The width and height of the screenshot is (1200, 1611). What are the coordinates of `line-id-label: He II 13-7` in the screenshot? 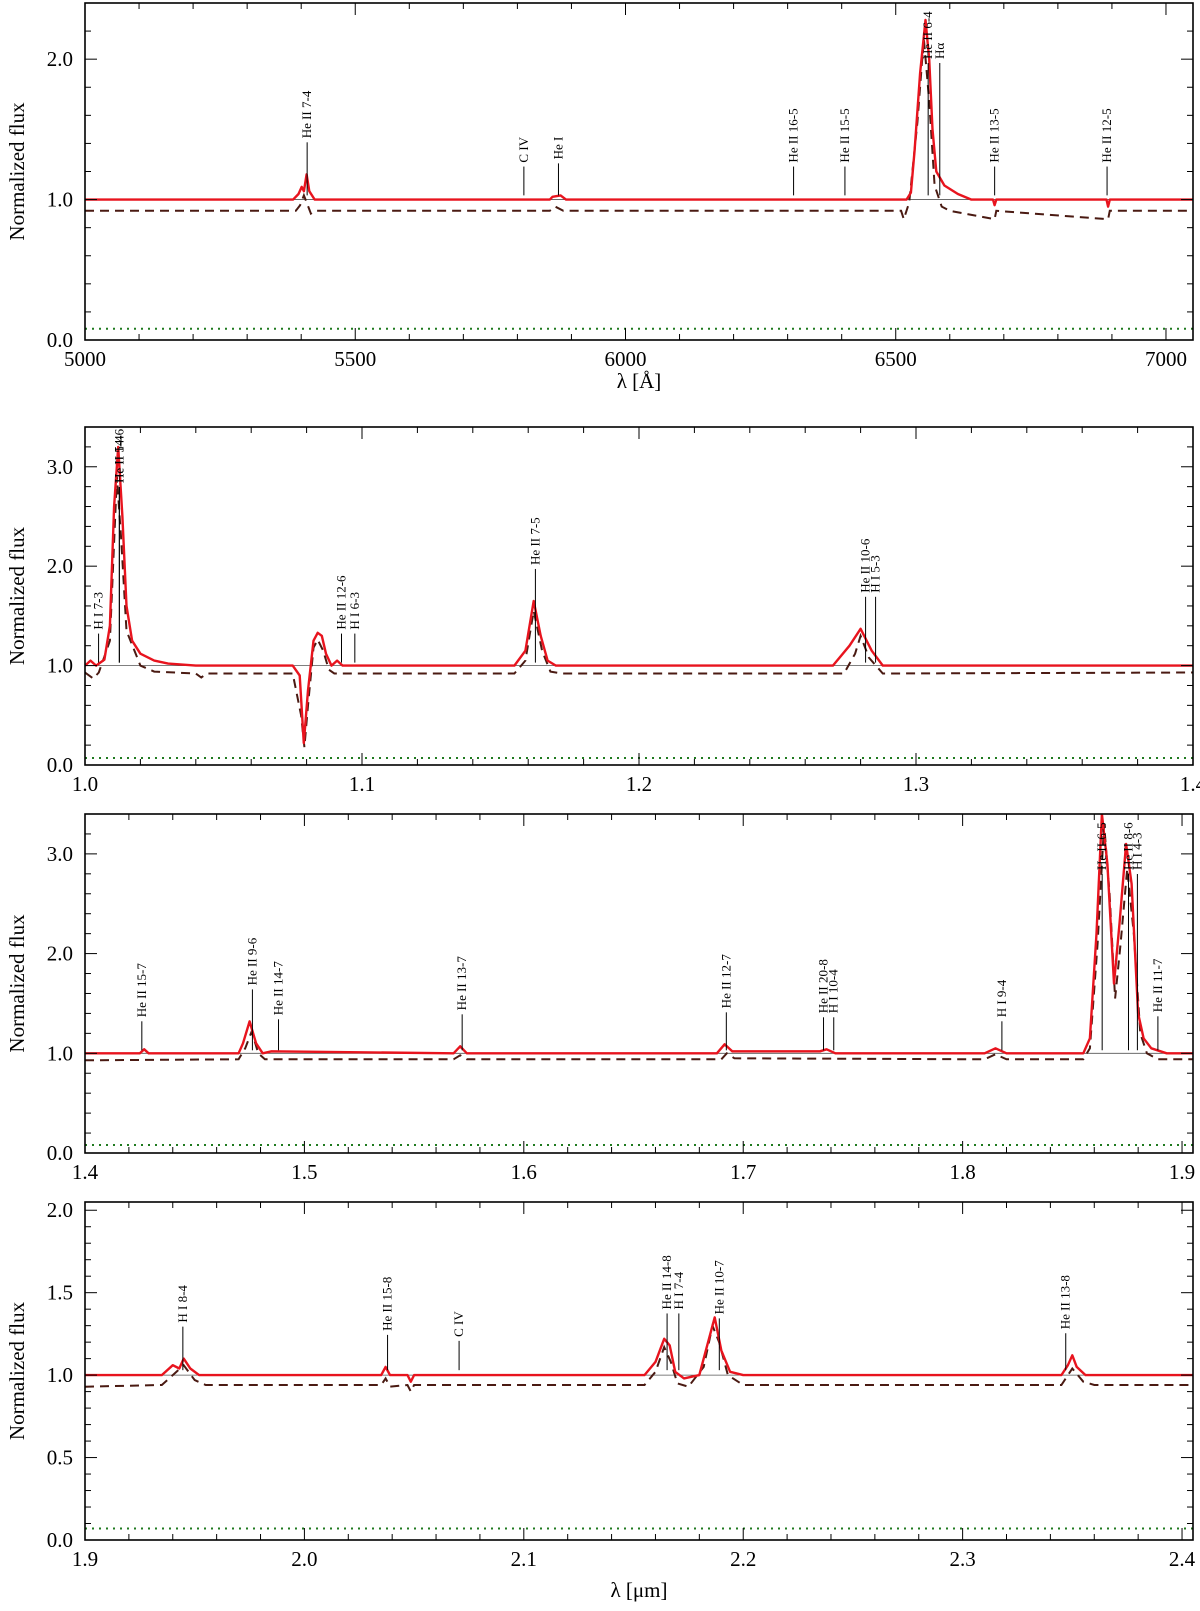 It's located at (461, 983).